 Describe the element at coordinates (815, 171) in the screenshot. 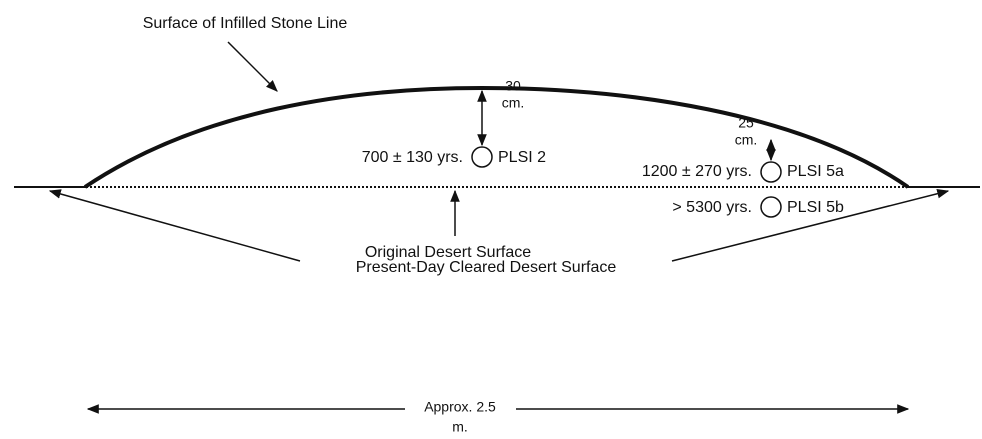

I see `sample-name: PLSI 5a` at that location.